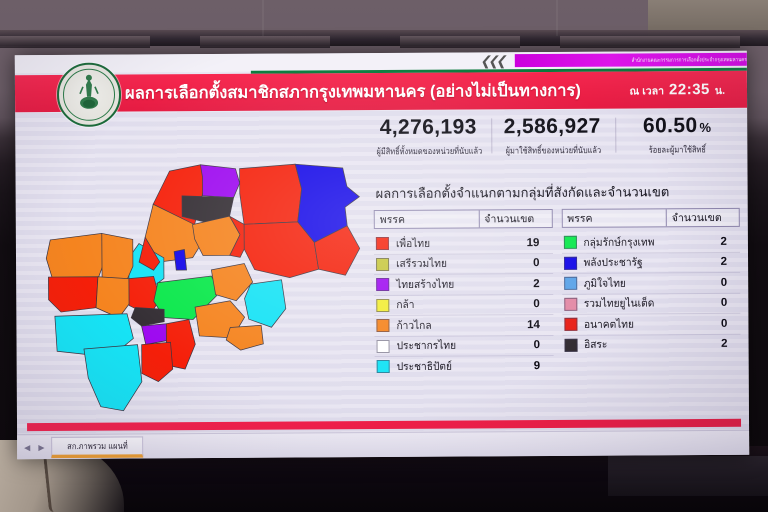  Describe the element at coordinates (34, 447) in the screenshot. I see `taskbar-nav: ◀ ▶` at that location.